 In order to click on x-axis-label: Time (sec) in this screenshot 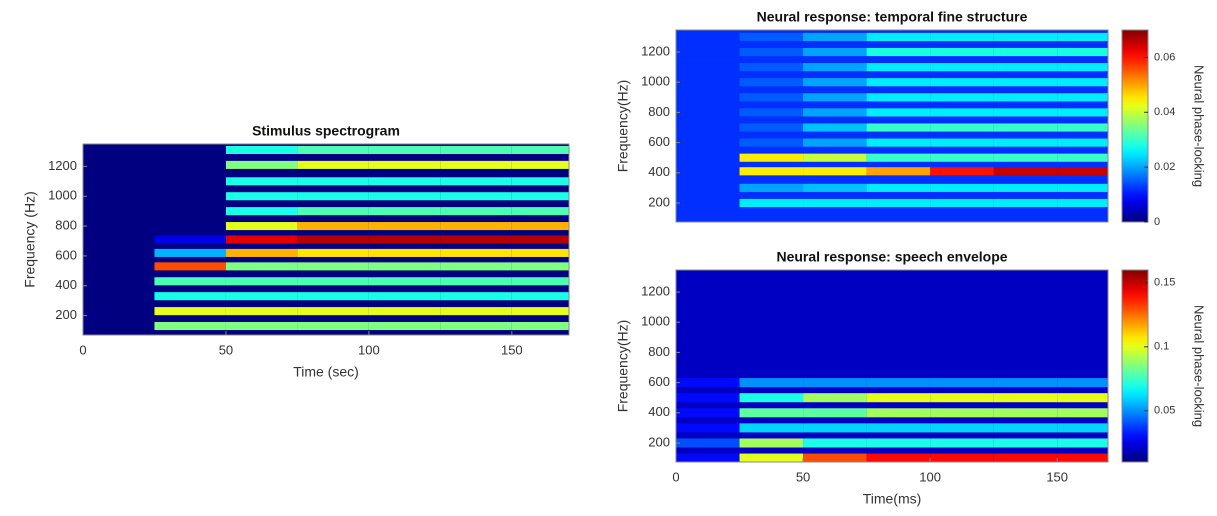, I will do `click(326, 372)`.